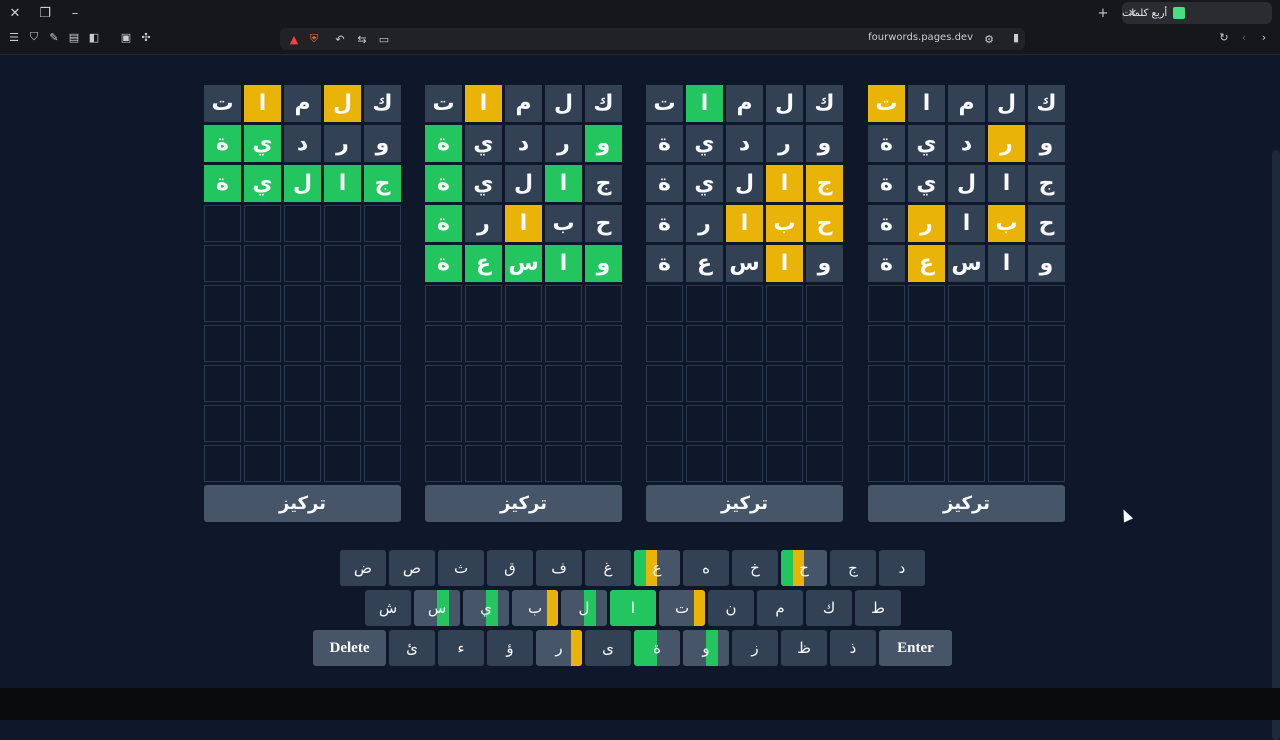 The image size is (1280, 740). Describe the element at coordinates (657, 648) in the screenshot. I see `keyboard-key: ة` at that location.